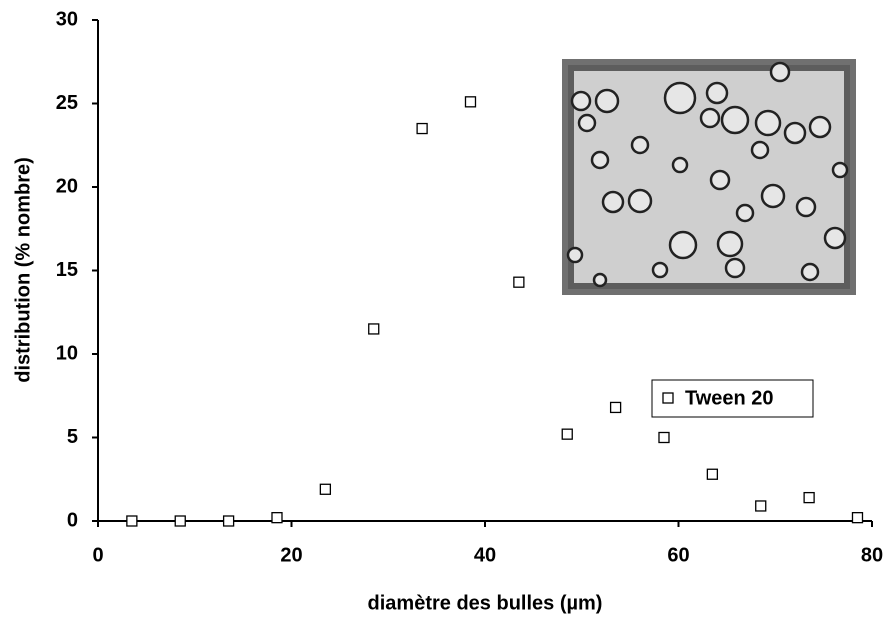 The width and height of the screenshot is (885, 619). I want to click on x-tick-label: 0, so click(97, 555).